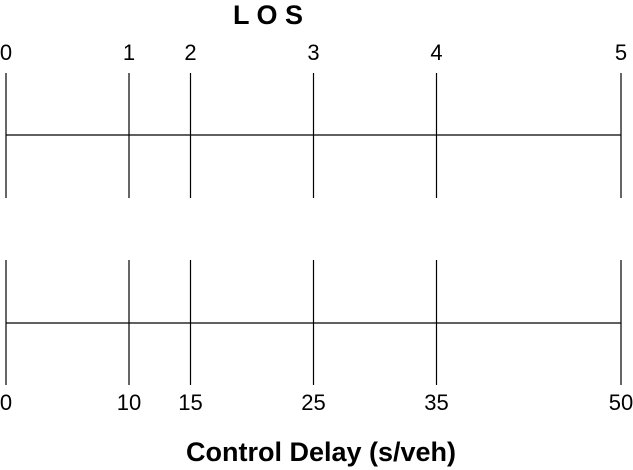 The image size is (633, 470). What do you see at coordinates (313, 52) in the screenshot?
I see `los-tick-label: 3` at bounding box center [313, 52].